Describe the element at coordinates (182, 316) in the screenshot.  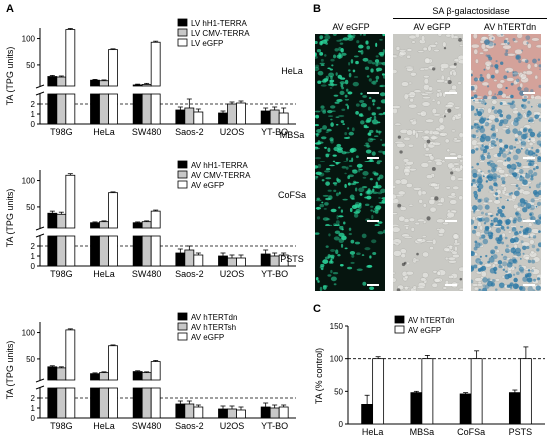
I see `legend-swatch` at that location.